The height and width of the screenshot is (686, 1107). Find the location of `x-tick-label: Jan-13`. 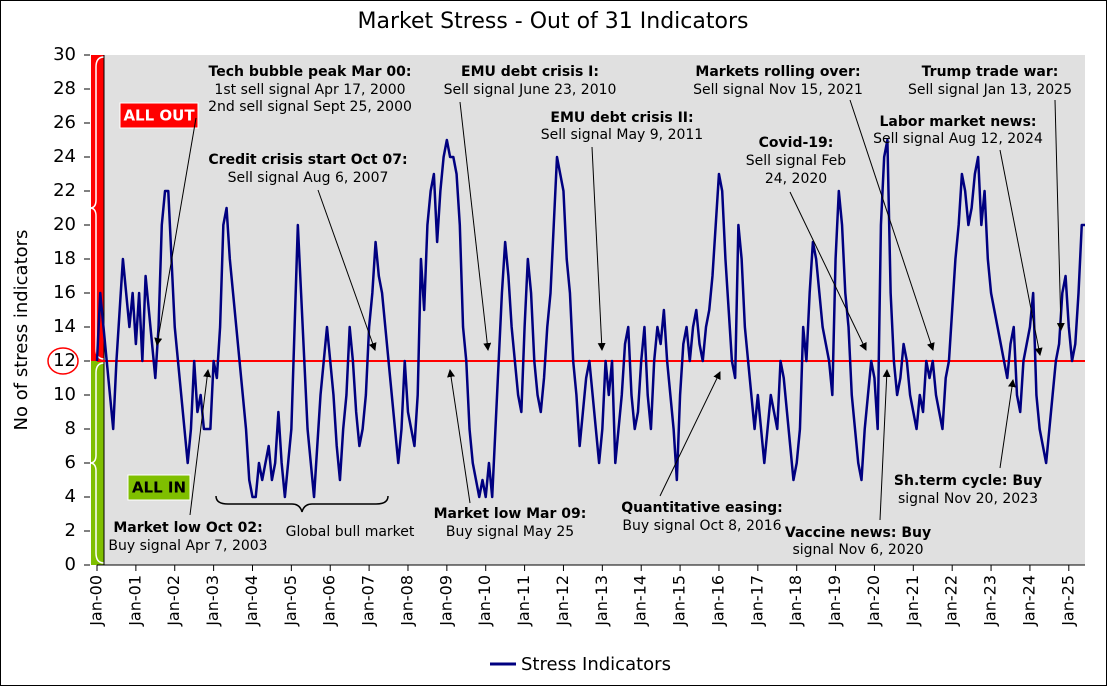

x-tick-label: Jan-13 is located at coordinates (601, 601).